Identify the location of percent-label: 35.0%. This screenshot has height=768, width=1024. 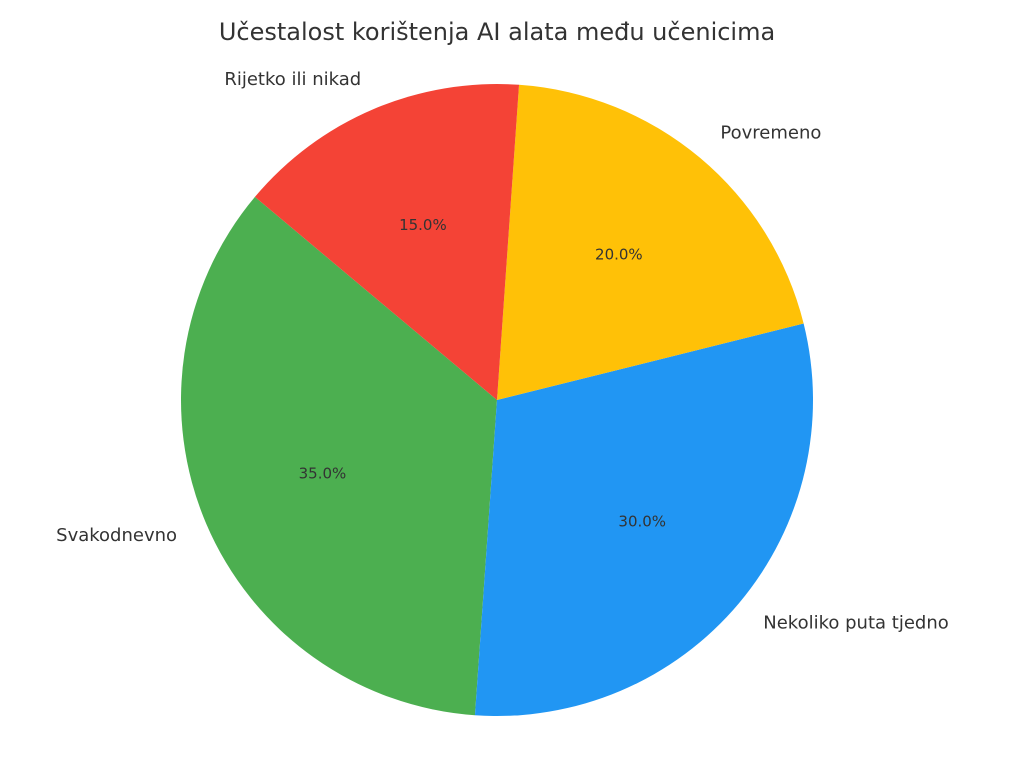
(323, 474).